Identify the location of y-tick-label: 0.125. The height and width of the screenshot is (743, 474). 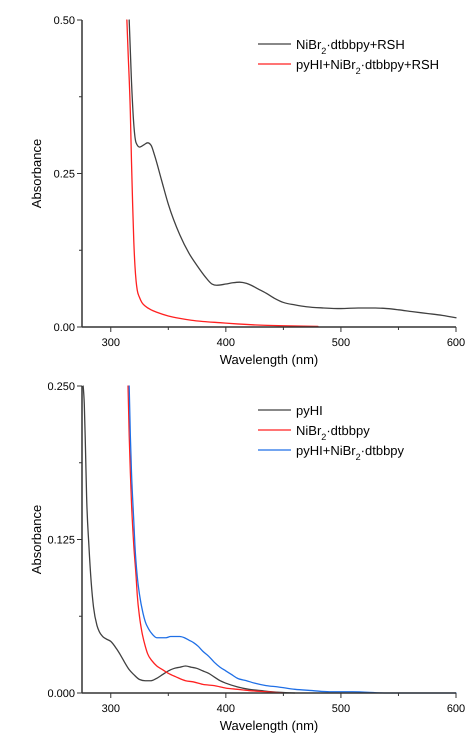
(61, 540).